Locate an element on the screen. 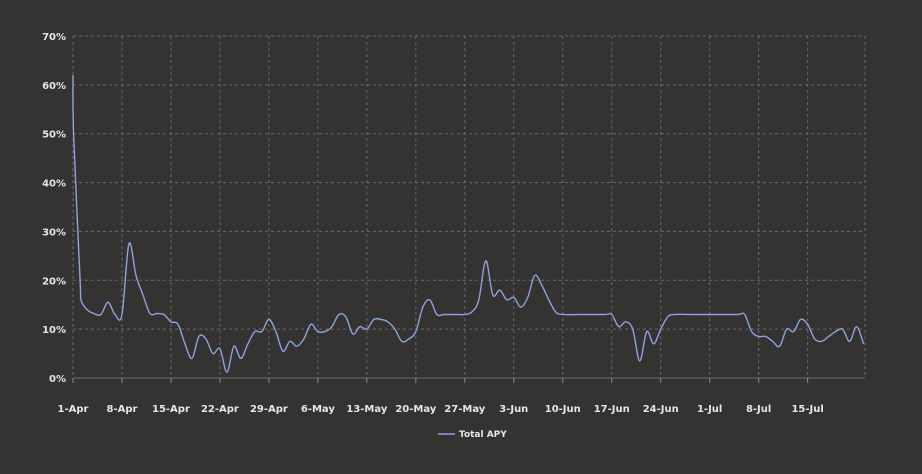 The width and height of the screenshot is (922, 474). x-tick-label: 27-May is located at coordinates (464, 409).